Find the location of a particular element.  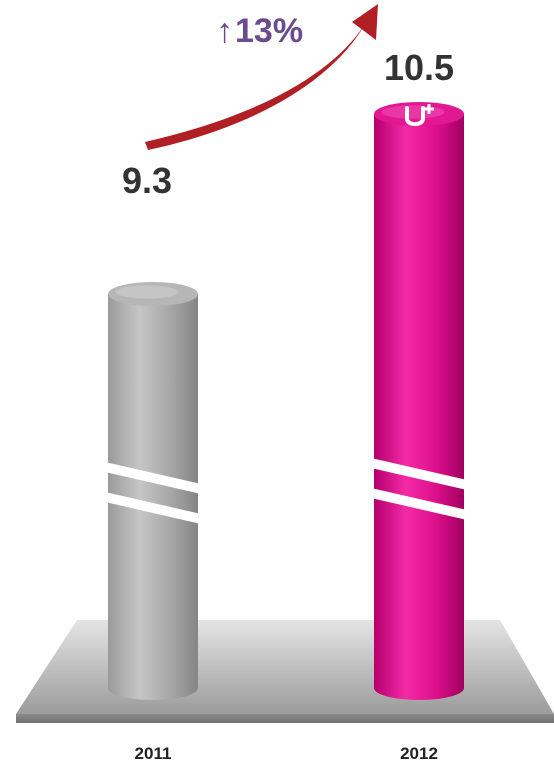

growth-arrow-curve is located at coordinates (255, 87).